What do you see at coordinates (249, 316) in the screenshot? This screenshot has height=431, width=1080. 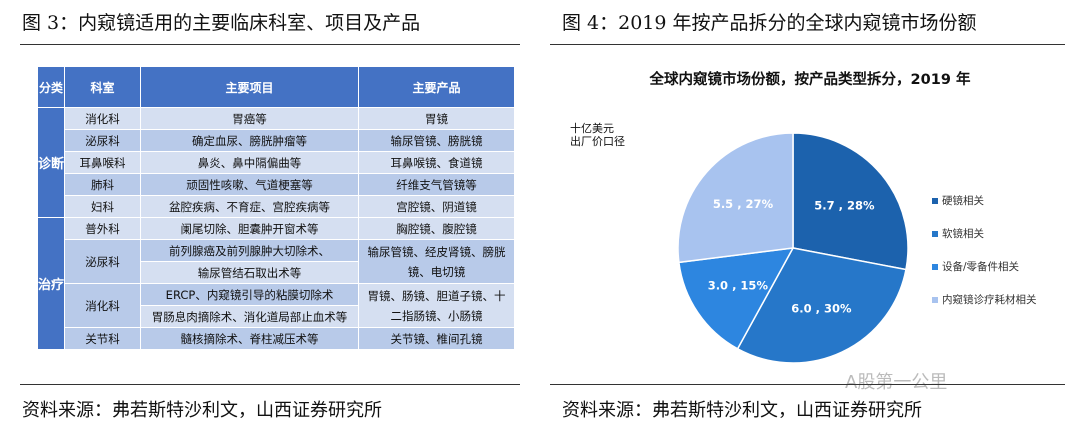 I see `item: 胃肠息肉摘除术、消化道局部止血术等` at bounding box center [249, 316].